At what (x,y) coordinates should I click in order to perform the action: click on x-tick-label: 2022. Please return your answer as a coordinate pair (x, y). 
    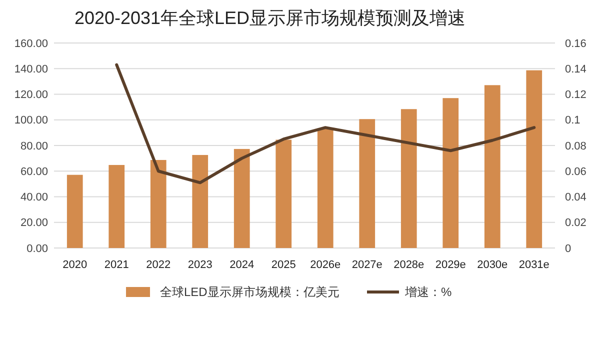
    Looking at the image, I should click on (158, 265).